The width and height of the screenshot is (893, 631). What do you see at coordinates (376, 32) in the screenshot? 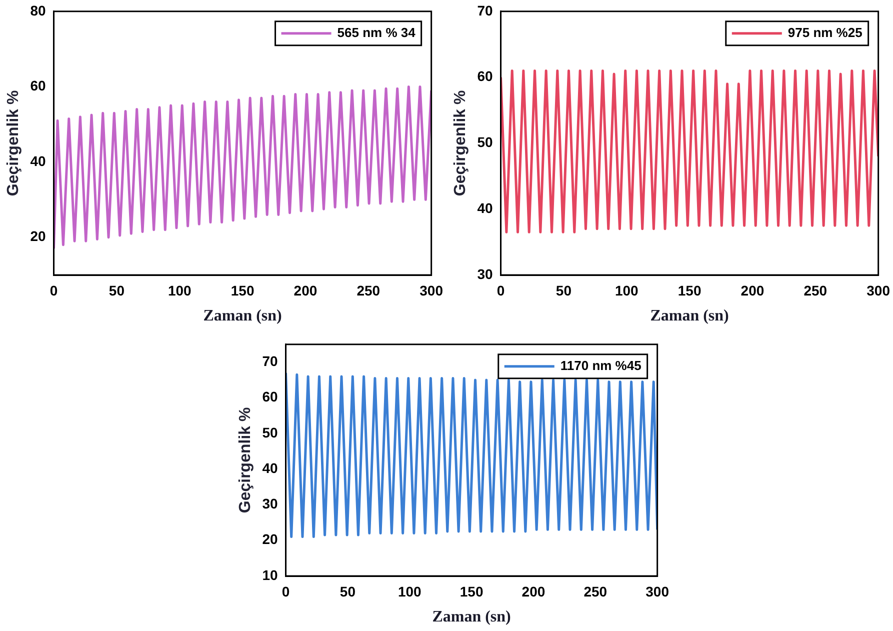
I see `legend-label: 565 nm % 34` at bounding box center [376, 32].